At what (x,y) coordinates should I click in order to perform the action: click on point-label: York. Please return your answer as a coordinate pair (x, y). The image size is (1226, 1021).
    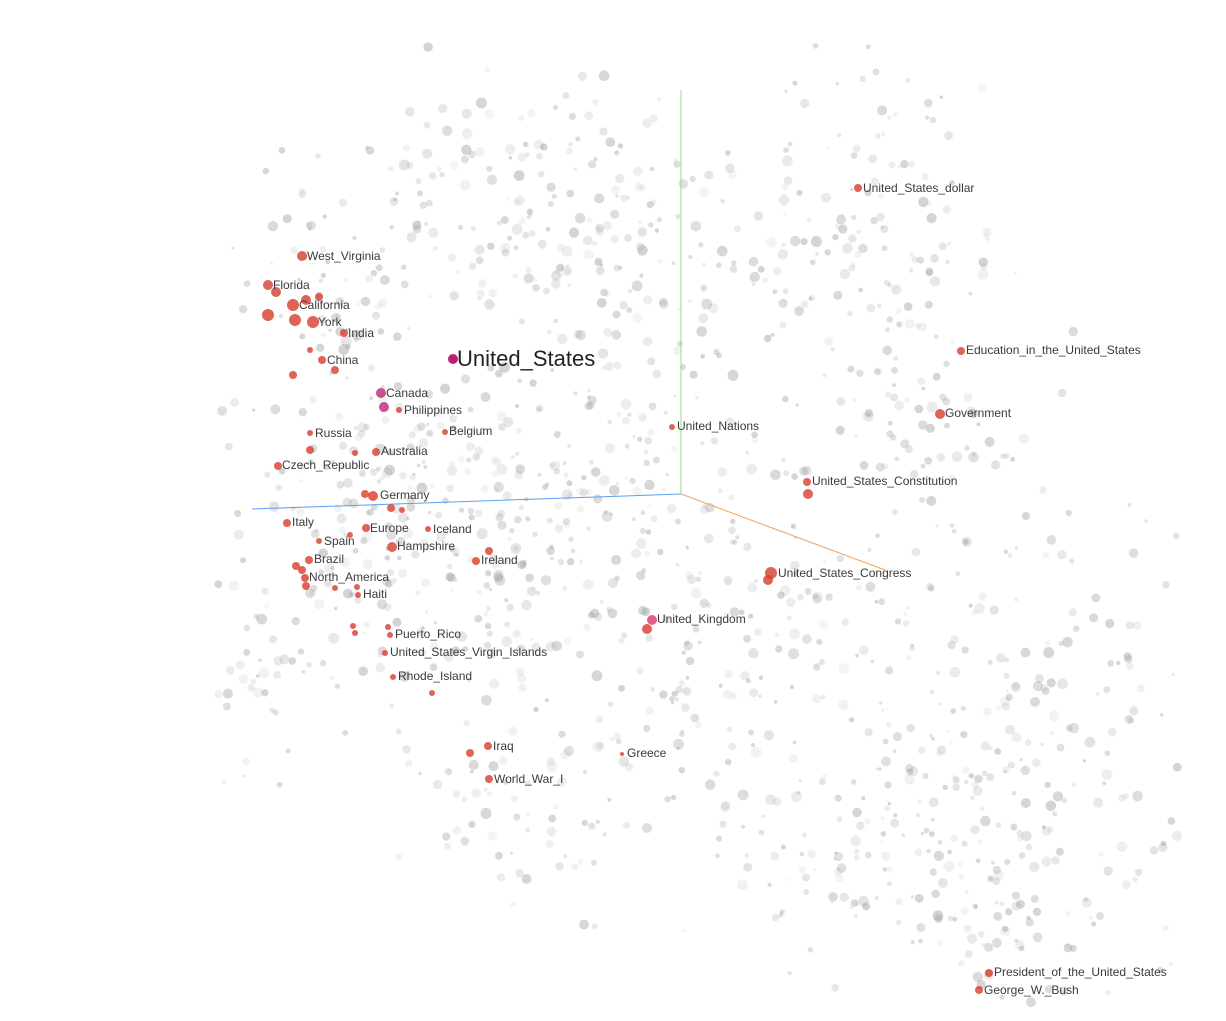
    Looking at the image, I should click on (330, 322).